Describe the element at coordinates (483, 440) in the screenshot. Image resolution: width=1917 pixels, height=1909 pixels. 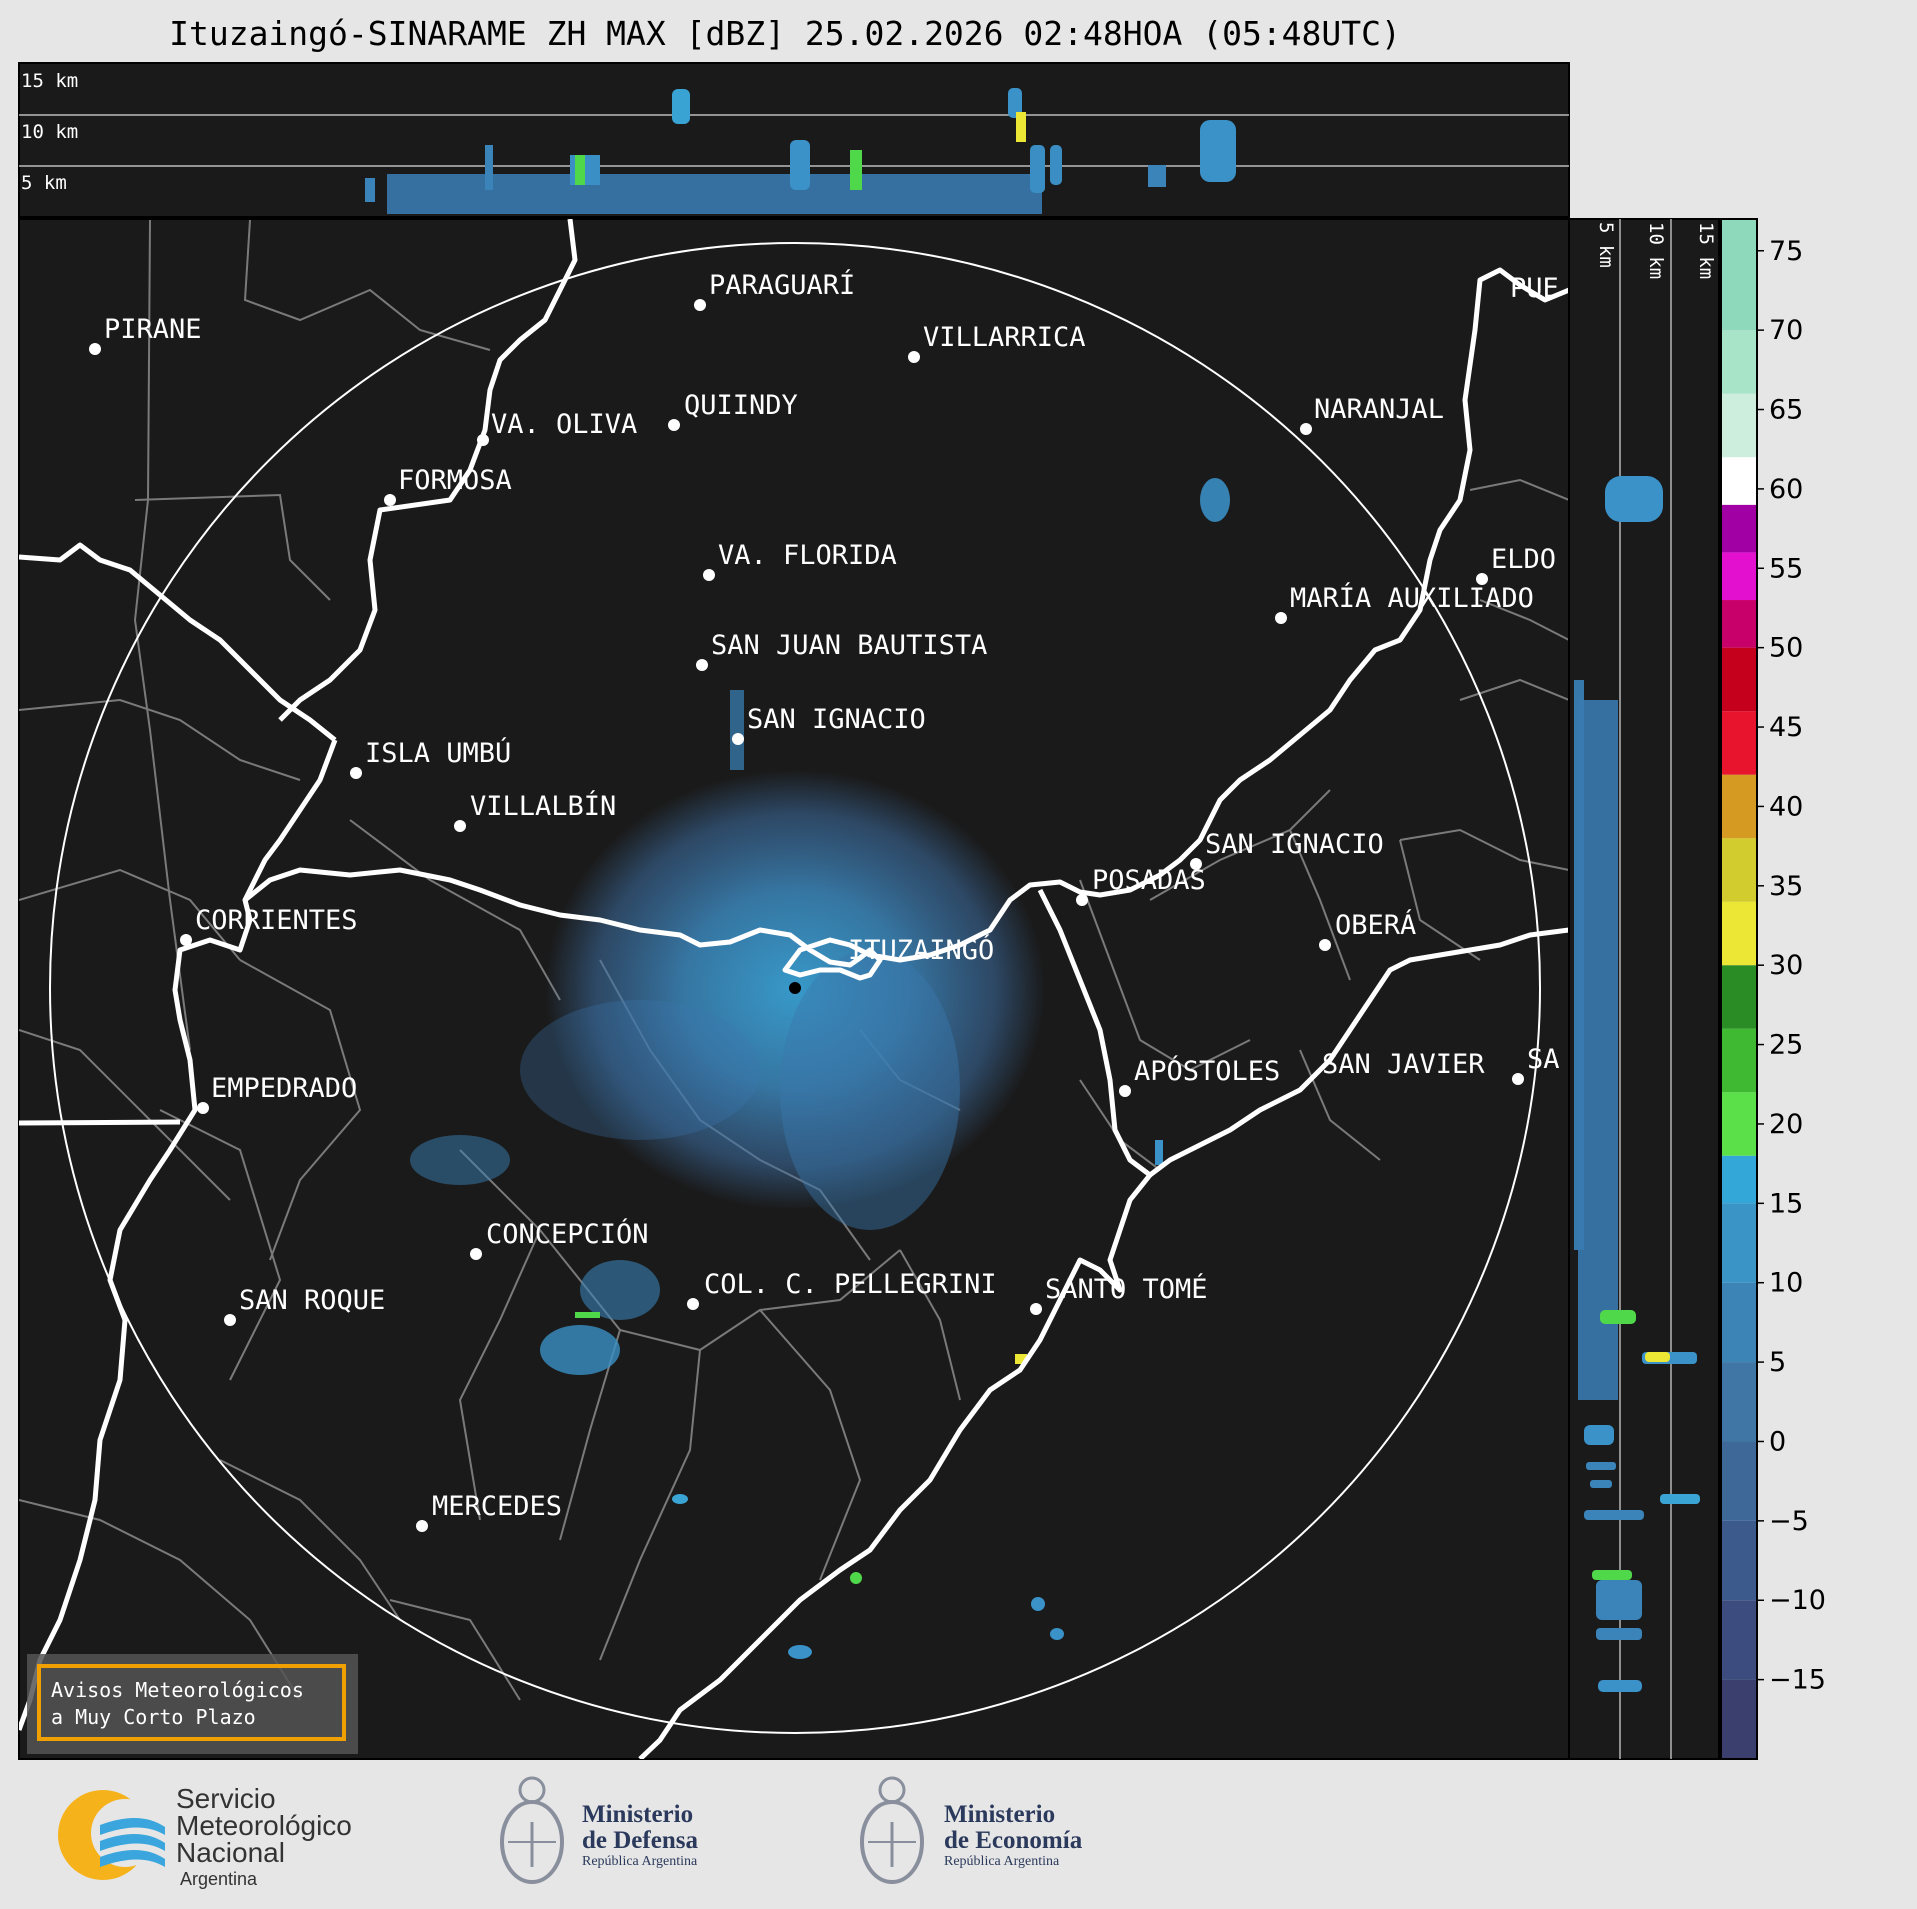
I see `city-va-oliva-marker` at that location.